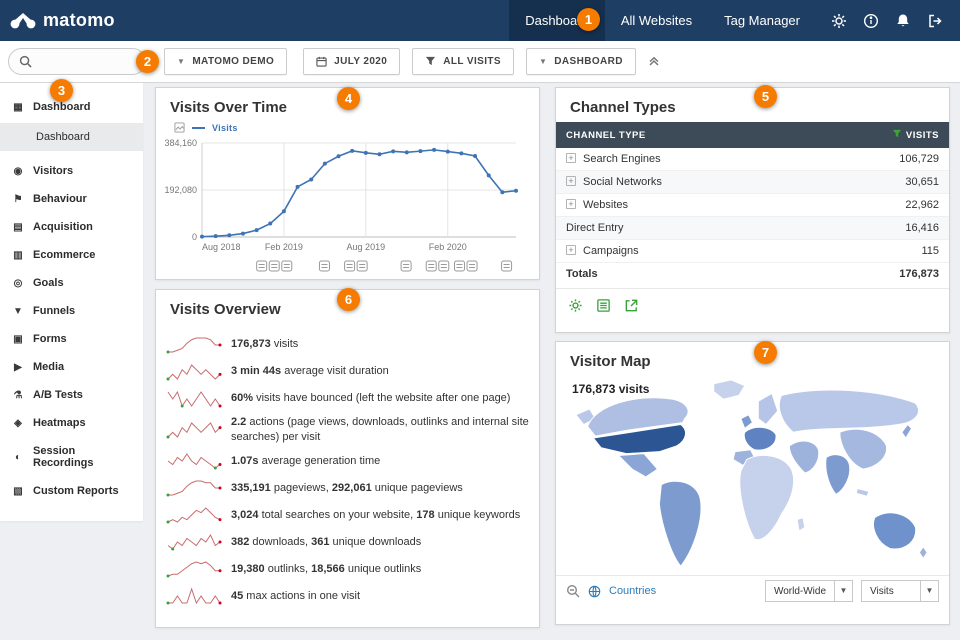 The height and width of the screenshot is (640, 960). What do you see at coordinates (801, 524) in the screenshot?
I see `region-madagascar` at bounding box center [801, 524].